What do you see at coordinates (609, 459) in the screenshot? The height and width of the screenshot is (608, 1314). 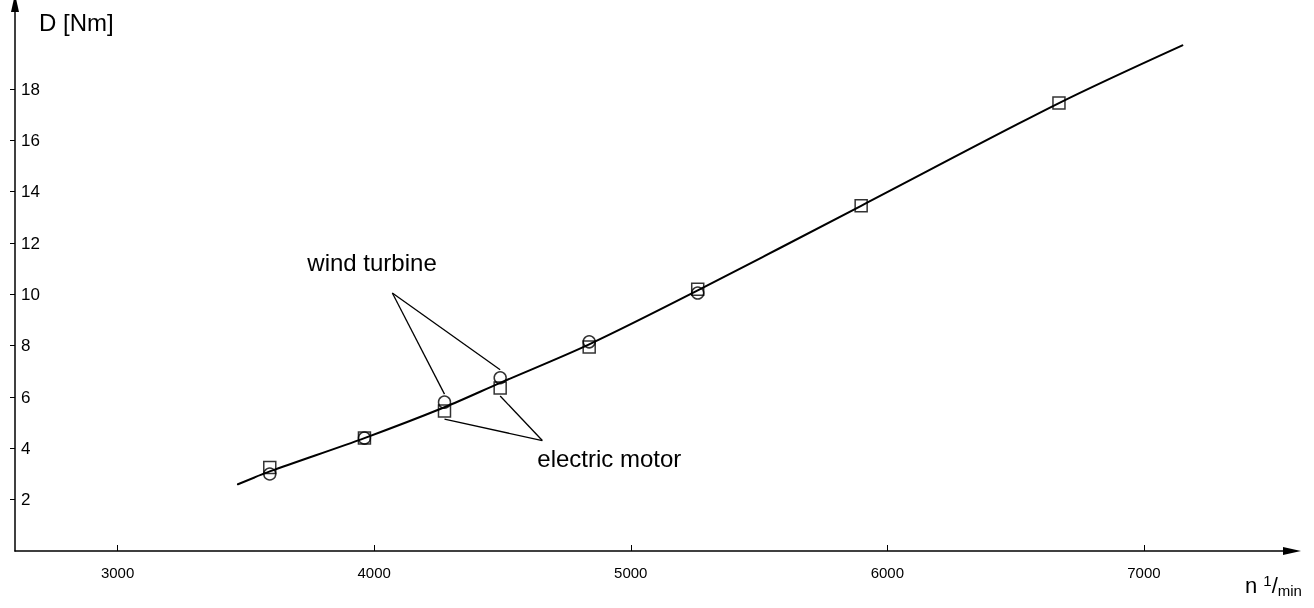 I see `annotation: electric motor` at bounding box center [609, 459].